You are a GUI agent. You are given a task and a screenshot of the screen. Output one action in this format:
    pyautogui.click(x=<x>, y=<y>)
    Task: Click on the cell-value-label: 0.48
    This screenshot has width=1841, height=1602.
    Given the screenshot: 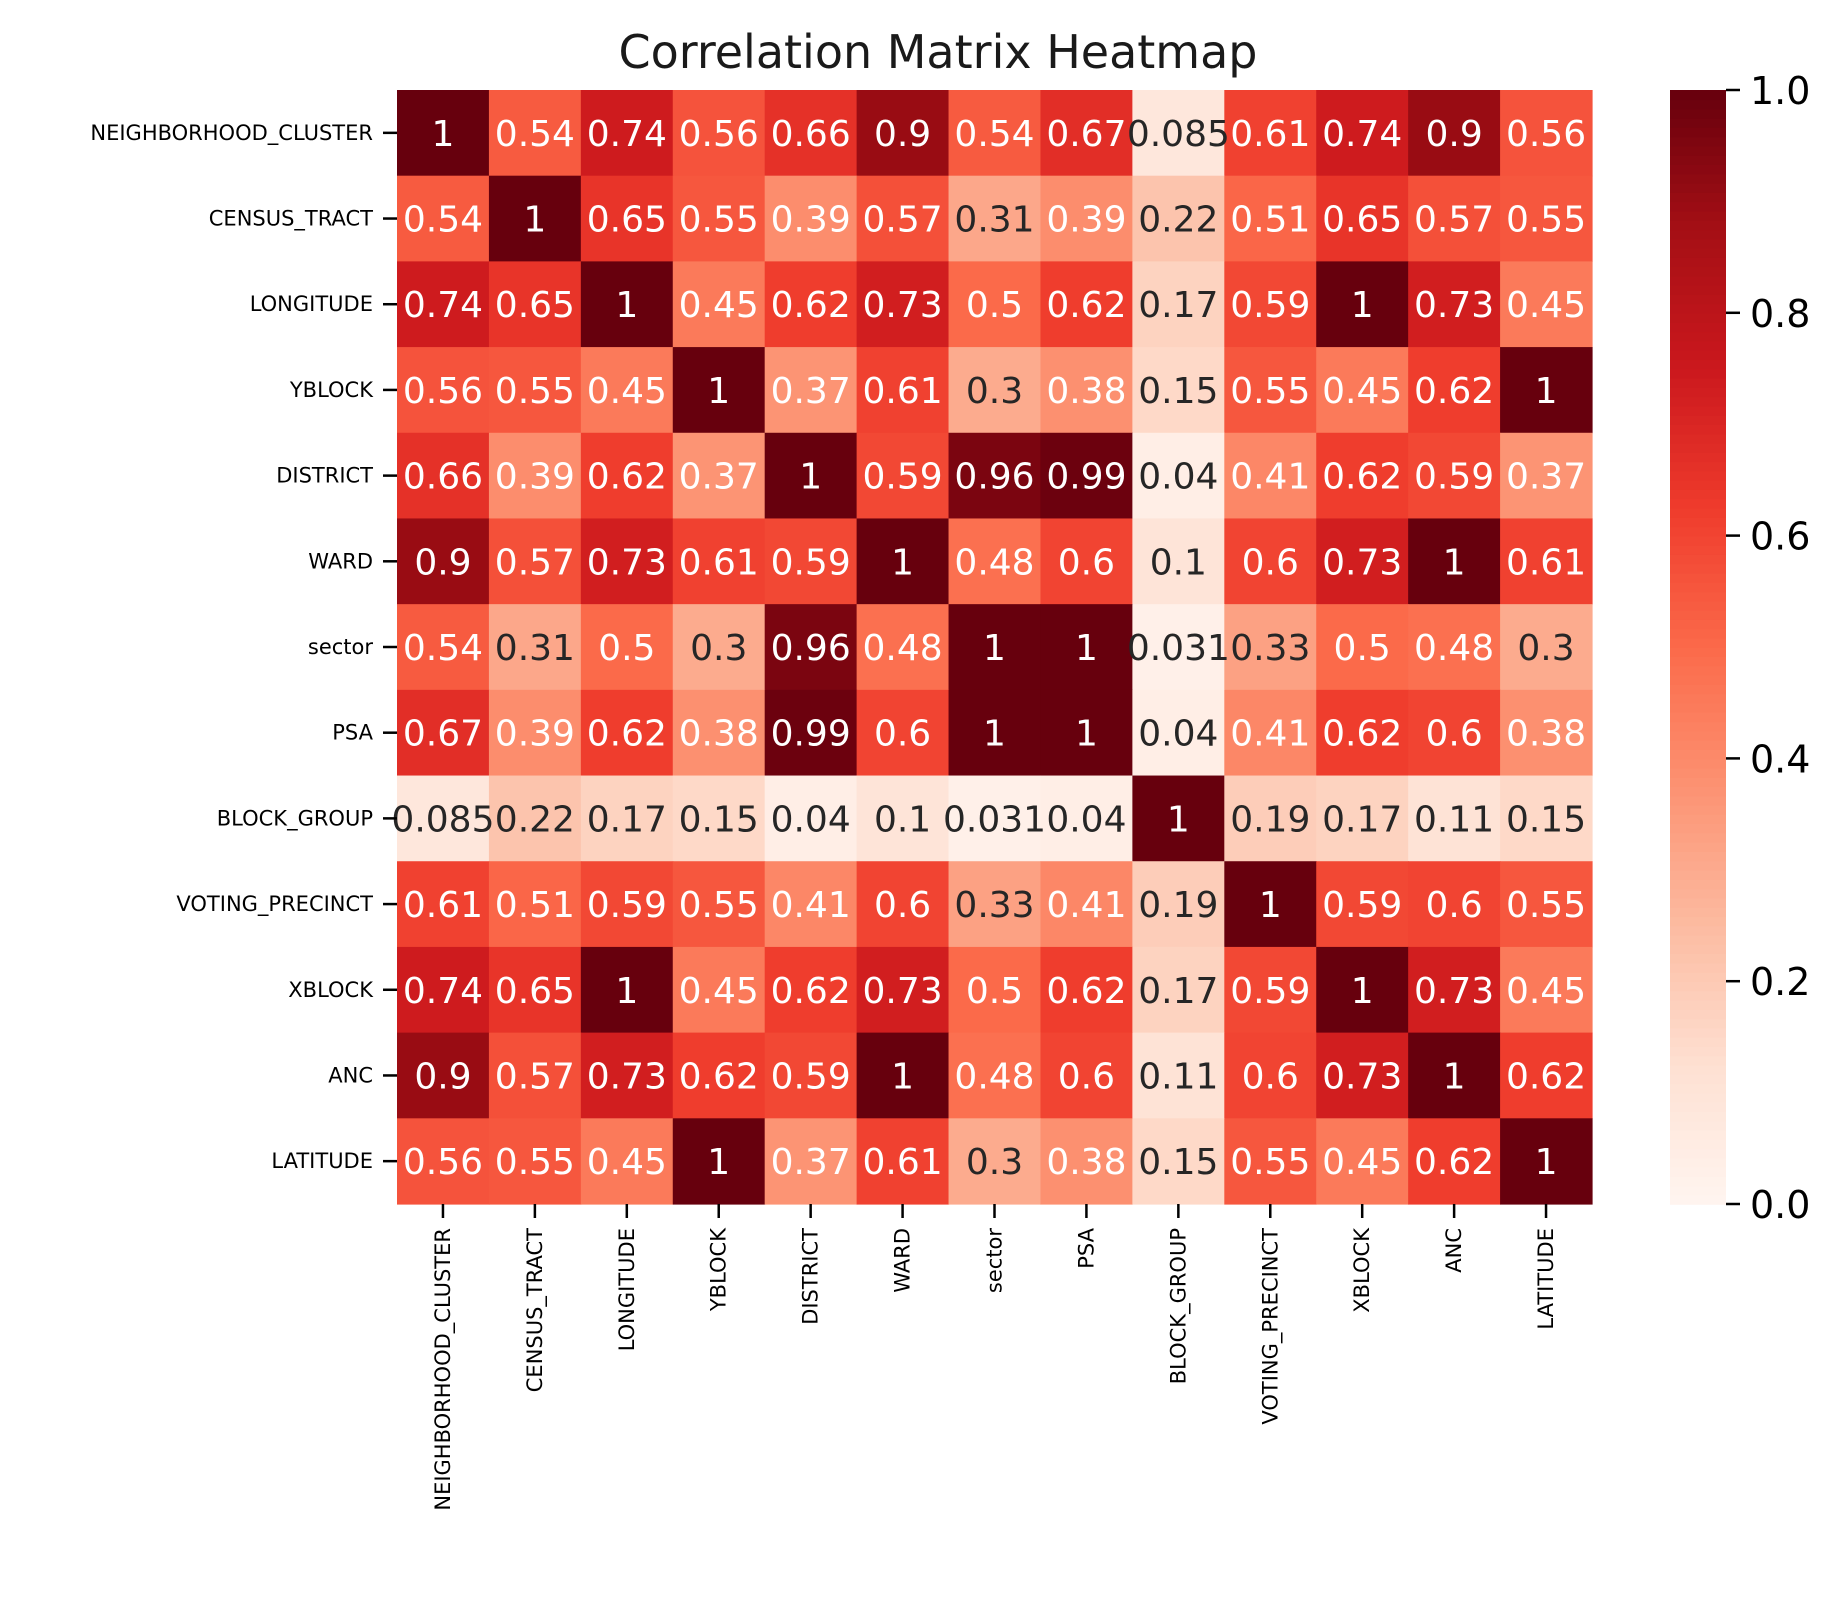 What is the action you would take?
    pyautogui.click(x=994, y=562)
    